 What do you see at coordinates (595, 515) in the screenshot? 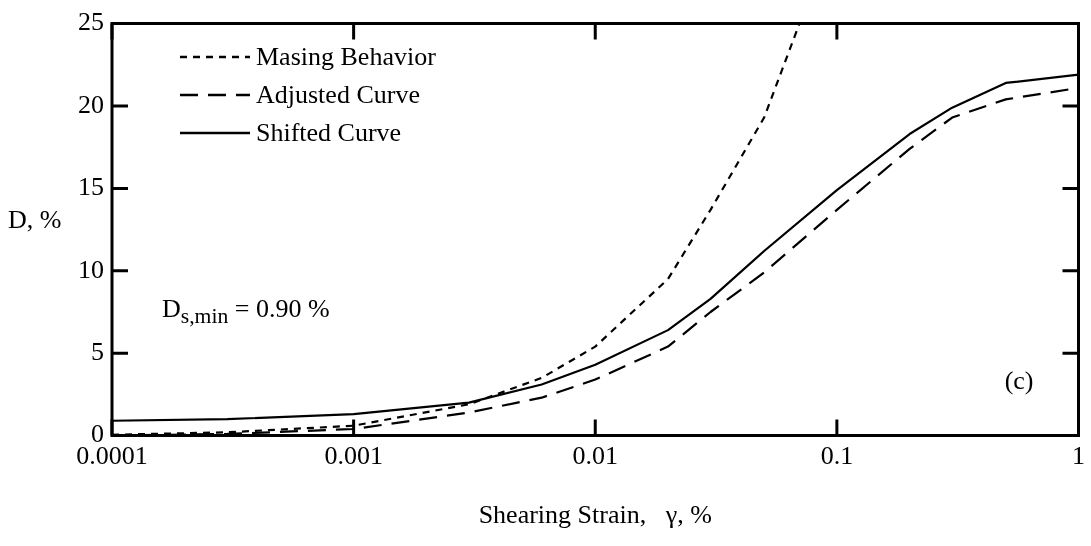
I see `x-axis-title: Shearing Strain, γ, %` at bounding box center [595, 515].